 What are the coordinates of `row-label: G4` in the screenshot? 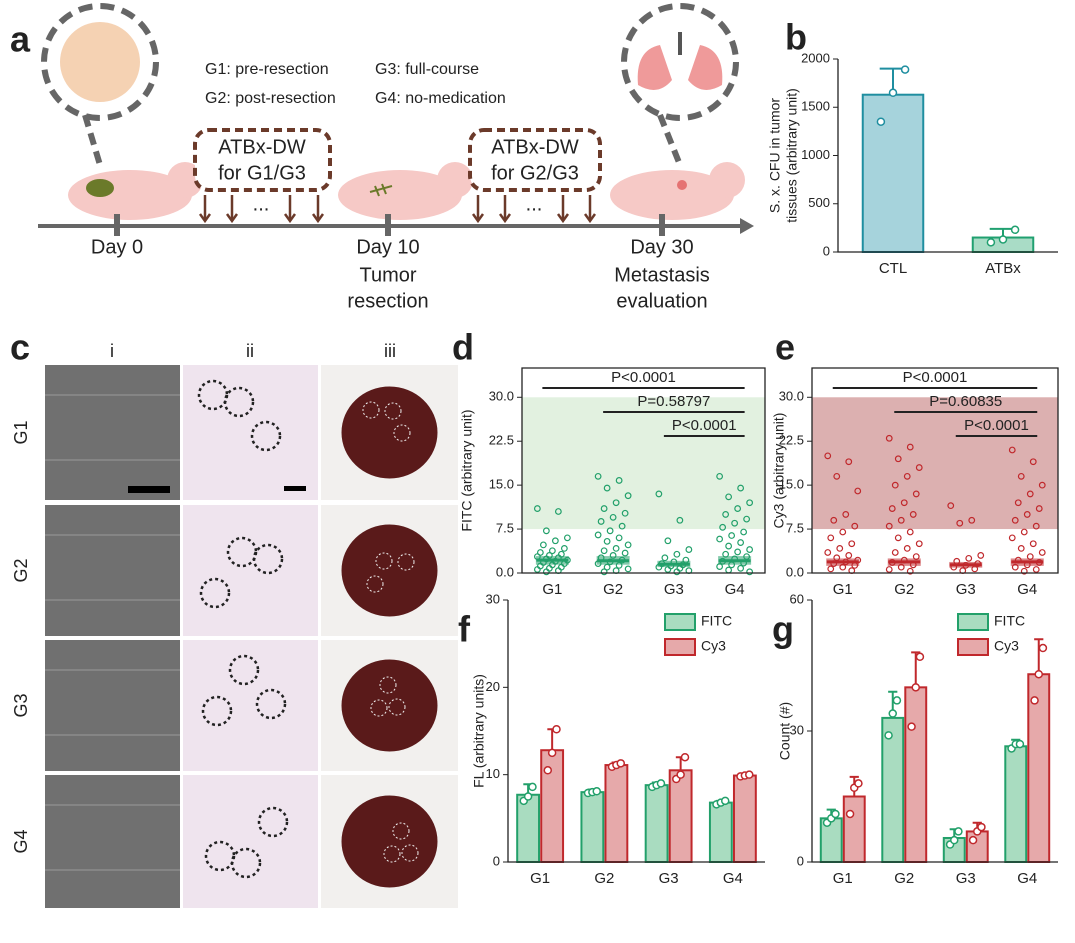 It's located at (21, 841).